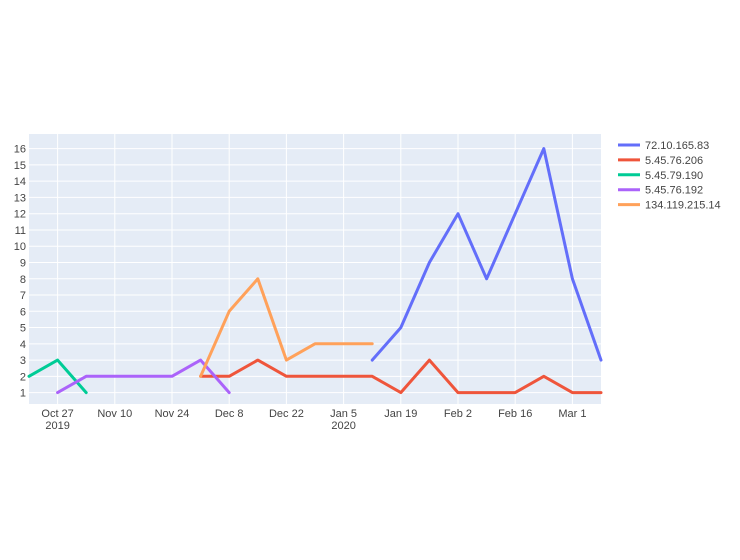  I want to click on legend-label: 5.45.79.190, so click(674, 176).